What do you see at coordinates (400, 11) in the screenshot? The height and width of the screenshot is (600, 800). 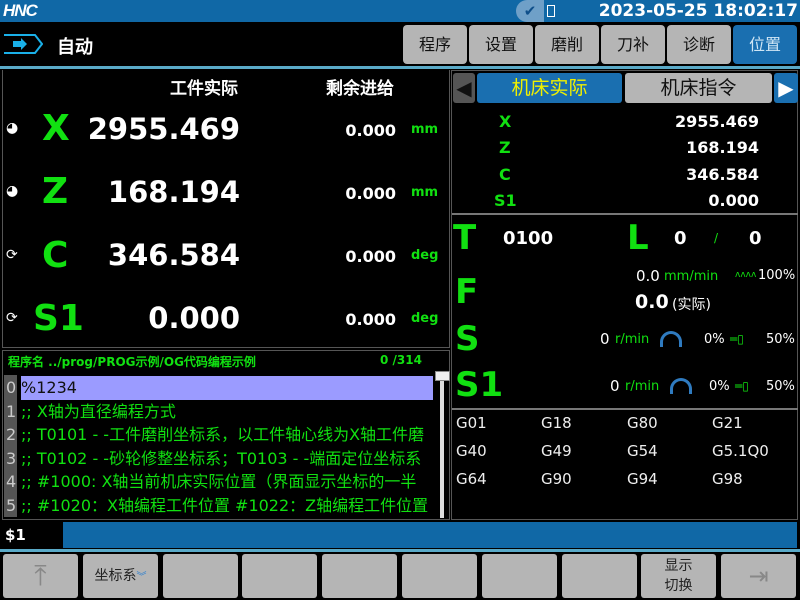 I see `top-status-bar` at bounding box center [400, 11].